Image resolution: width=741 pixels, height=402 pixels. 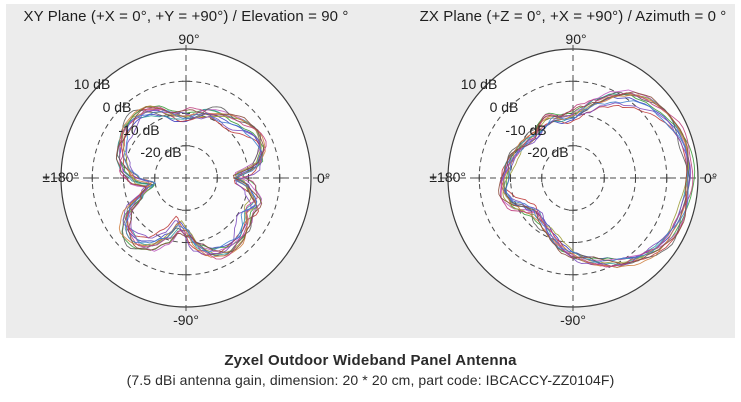 I want to click on ring-tick-marks, so click(x=186, y=178).